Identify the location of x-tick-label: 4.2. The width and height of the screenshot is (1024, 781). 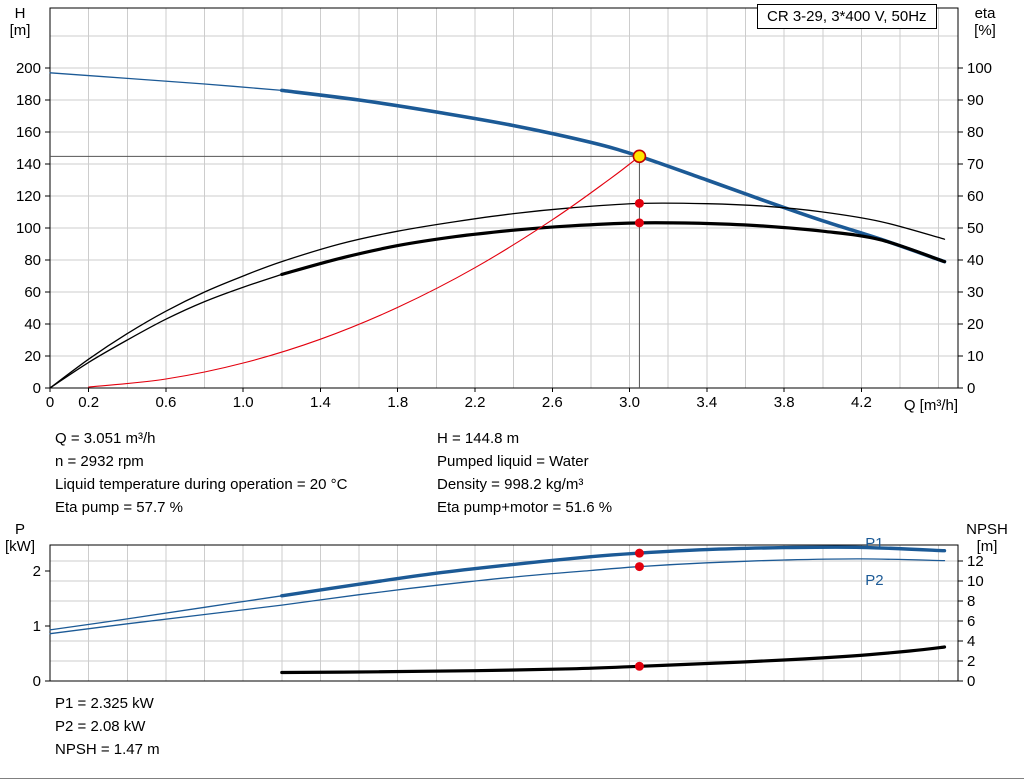
(861, 402).